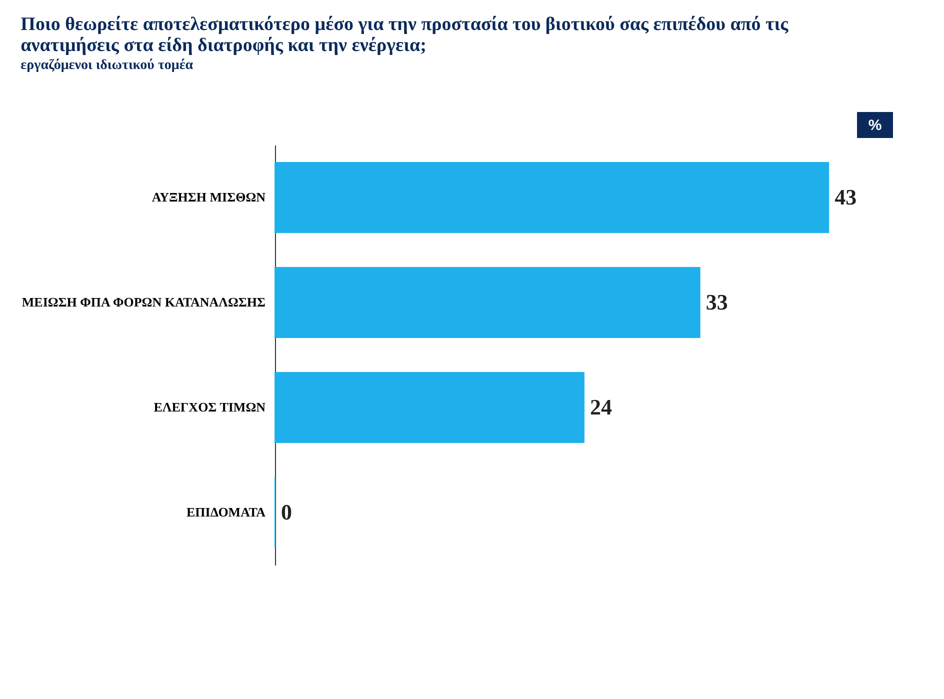  What do you see at coordinates (405, 35) in the screenshot?
I see `chart-title: Ποιο θεωρείτε αποτελεσματικότερο μέσο για την προστασία του βιοτικού σας επιπέδου από τις ανατιμήσεις στα είδη διατροφής και την ενέργεια;` at bounding box center [405, 35].